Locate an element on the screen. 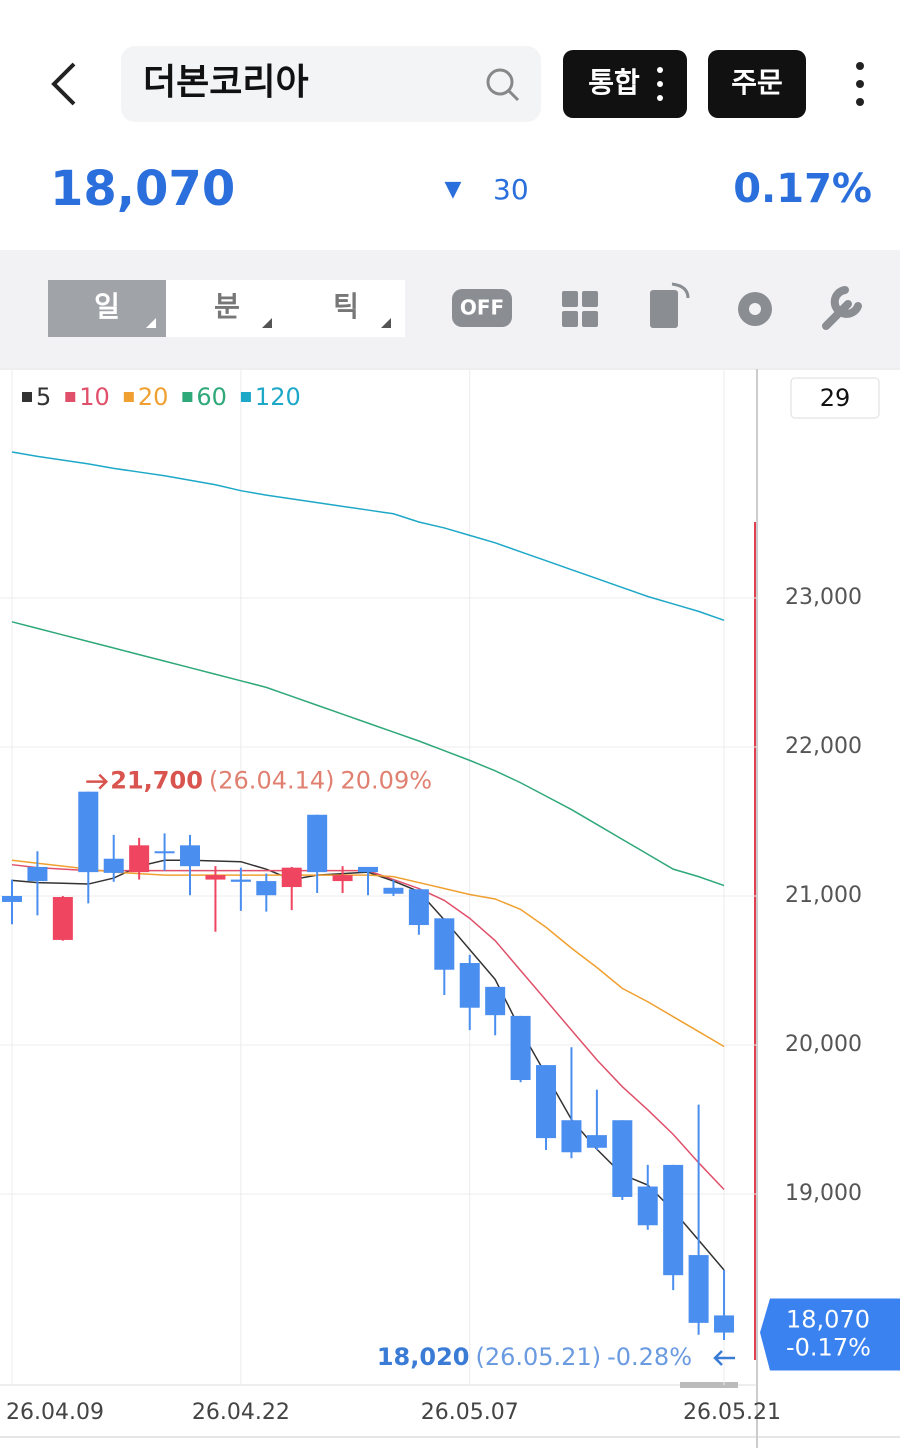 The width and height of the screenshot is (900, 1448). legend-label: 10 is located at coordinates (94, 397).